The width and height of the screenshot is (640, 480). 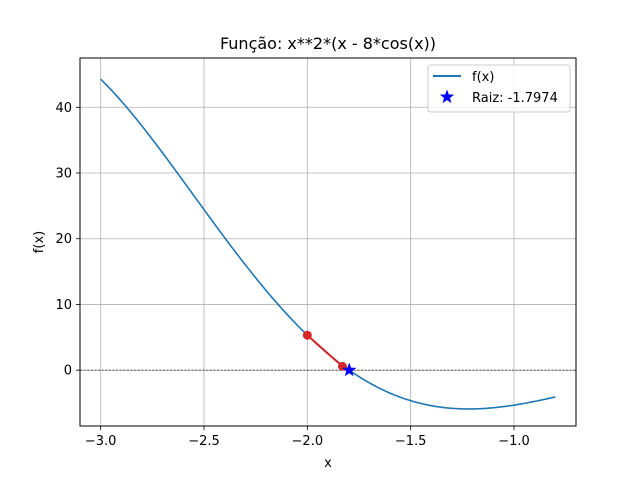 I want to click on y-tick-label: 0, so click(x=68, y=371).